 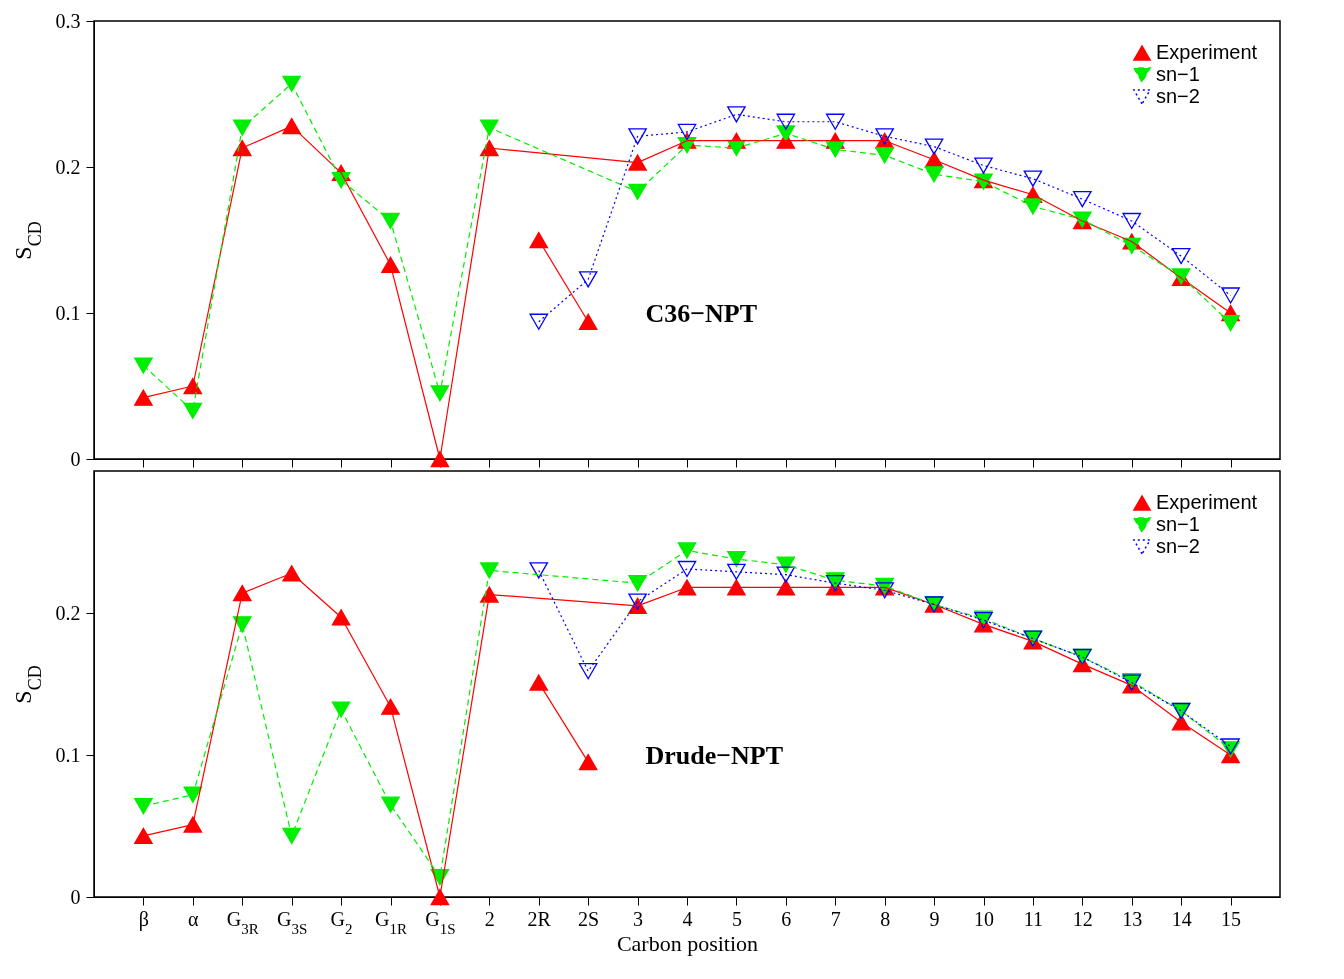 I want to click on x-tick-label: 4, so click(x=687, y=918).